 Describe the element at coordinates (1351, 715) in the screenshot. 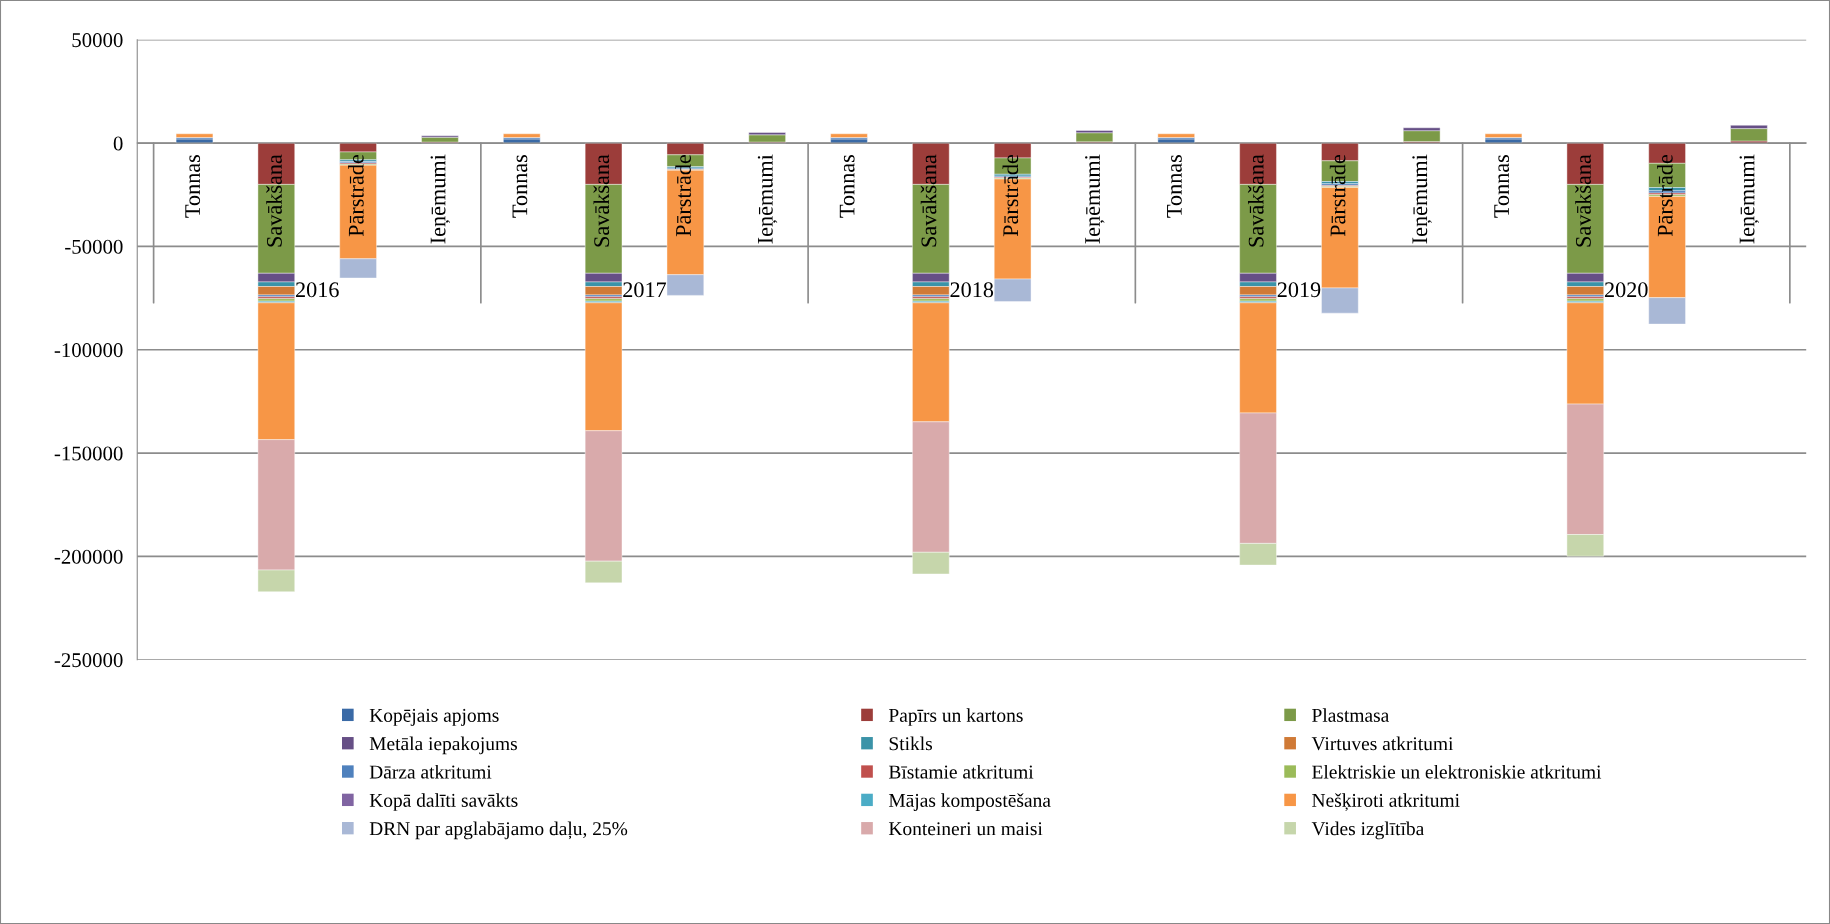

I see `legend-label: Plastmasa` at that location.